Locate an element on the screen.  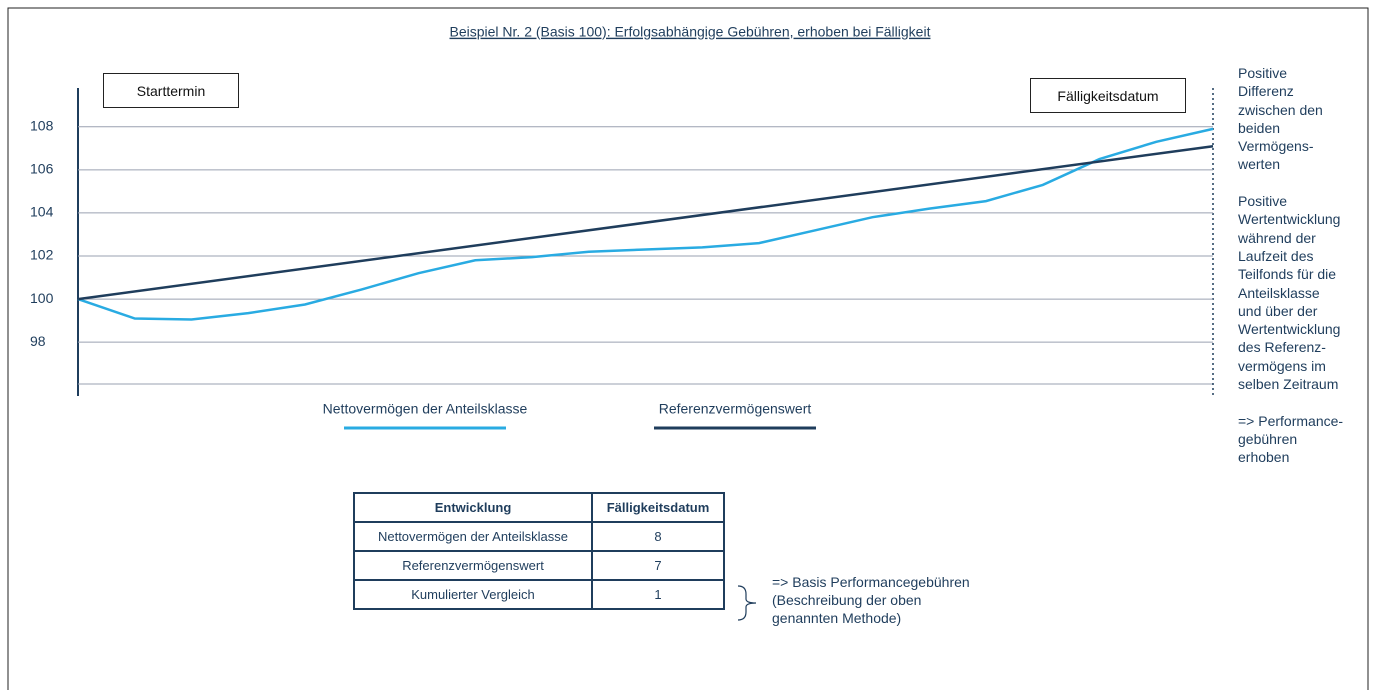
table-header: Entwicklung is located at coordinates (473, 507).